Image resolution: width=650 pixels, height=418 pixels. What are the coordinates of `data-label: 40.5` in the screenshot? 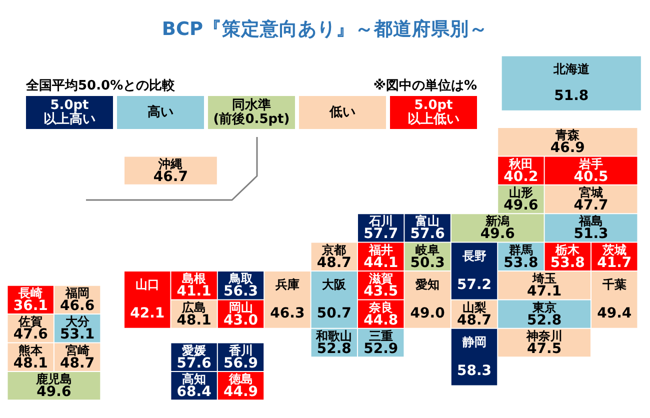 It's located at (591, 176).